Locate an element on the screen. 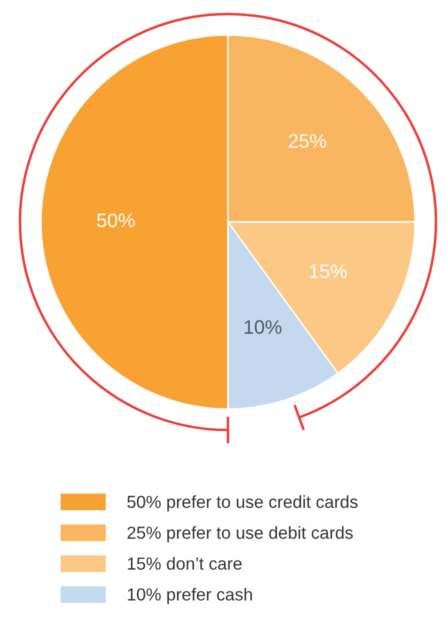  legend-label: 50% prefer to use credit cards is located at coordinates (242, 503).